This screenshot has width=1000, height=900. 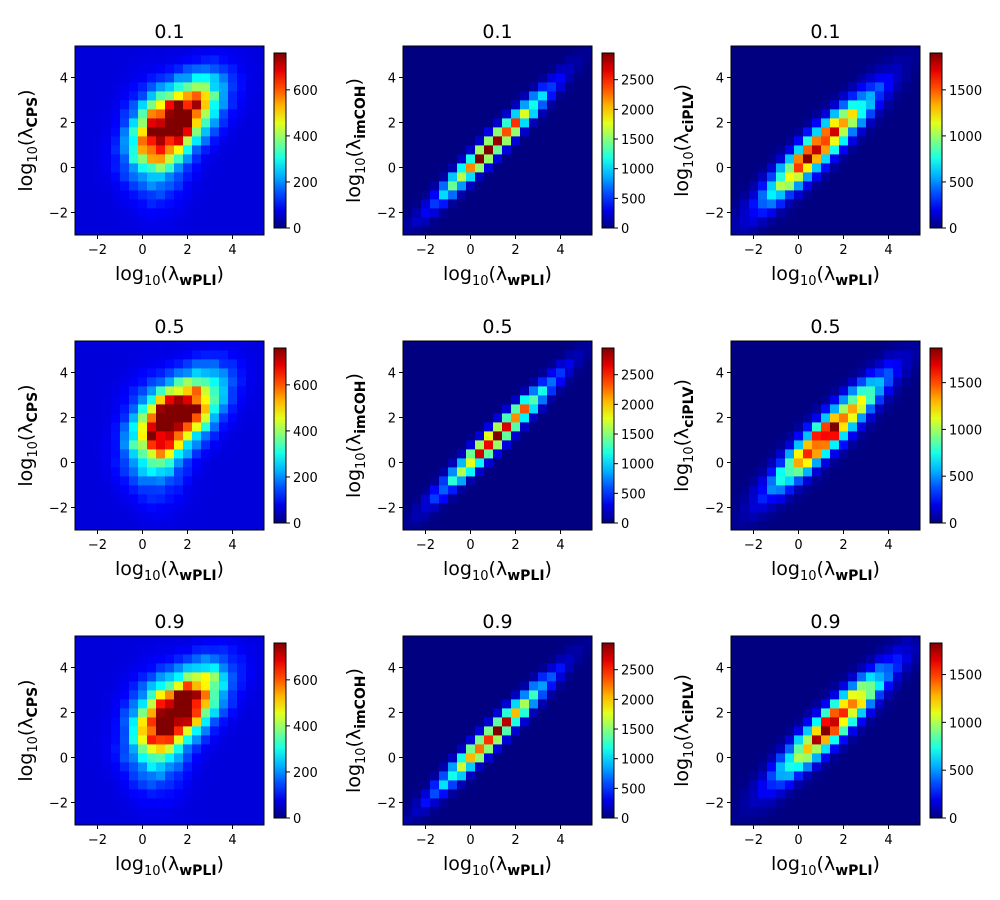 I want to click on x-tick-label: −2, so click(x=97, y=840).